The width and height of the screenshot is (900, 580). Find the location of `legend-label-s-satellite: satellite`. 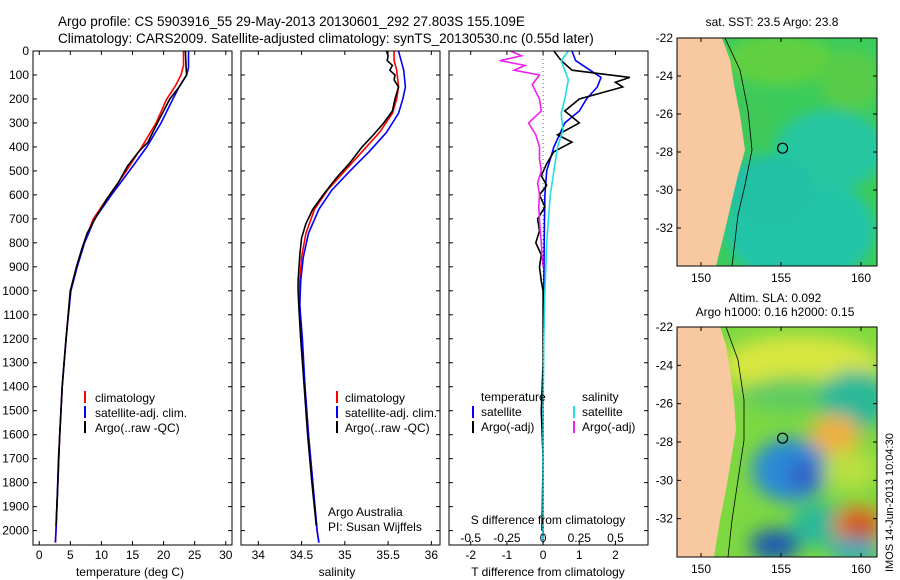

legend-label-s-satellite: satellite is located at coordinates (602, 412).